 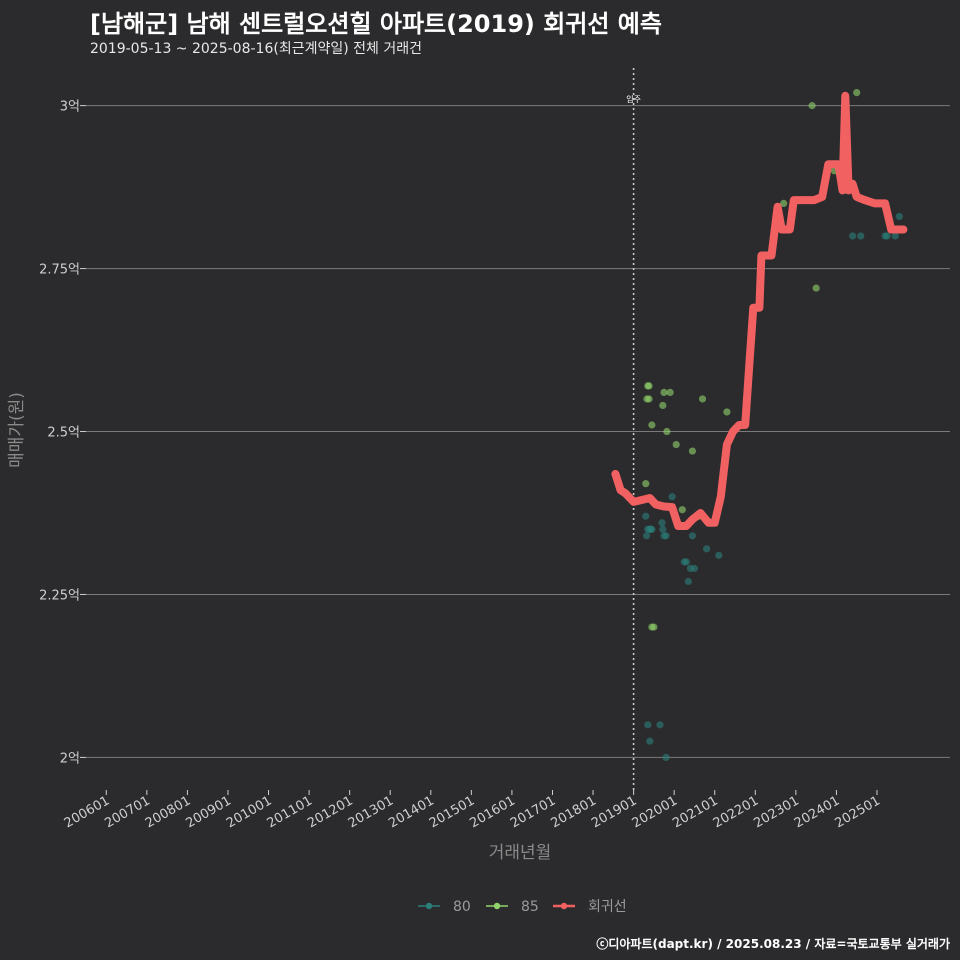 What do you see at coordinates (520, 853) in the screenshot?
I see `x-axis-title: 거래년월` at bounding box center [520, 853].